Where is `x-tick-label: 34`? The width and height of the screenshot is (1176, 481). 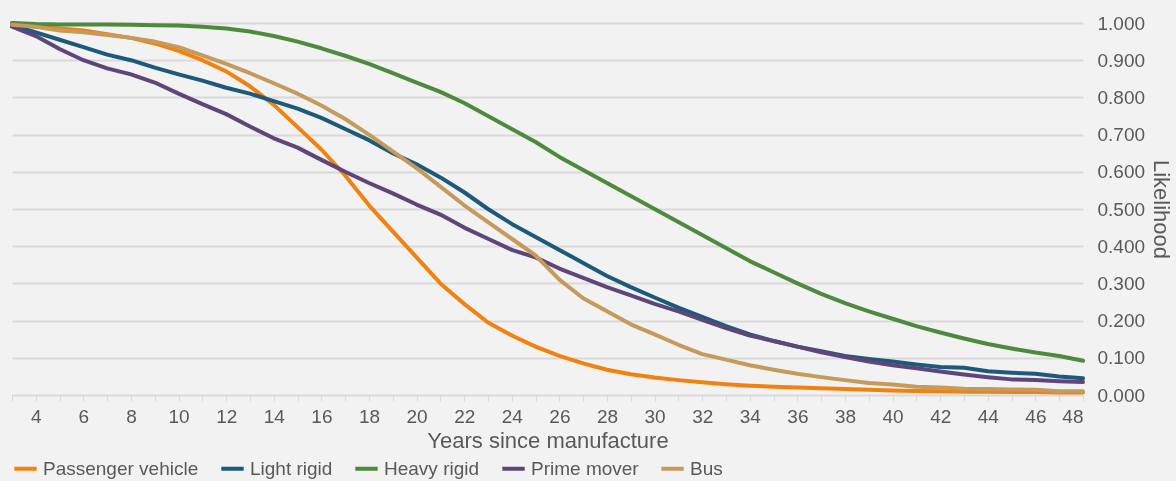 x-tick-label: 34 is located at coordinates (750, 416).